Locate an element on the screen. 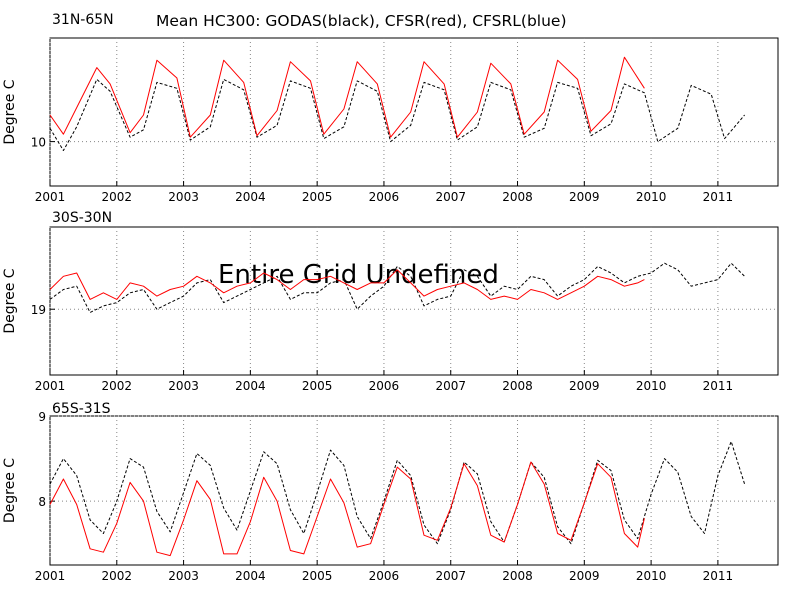 This screenshot has width=800, height=600. panel-region-label: 30S-30N is located at coordinates (82, 218).